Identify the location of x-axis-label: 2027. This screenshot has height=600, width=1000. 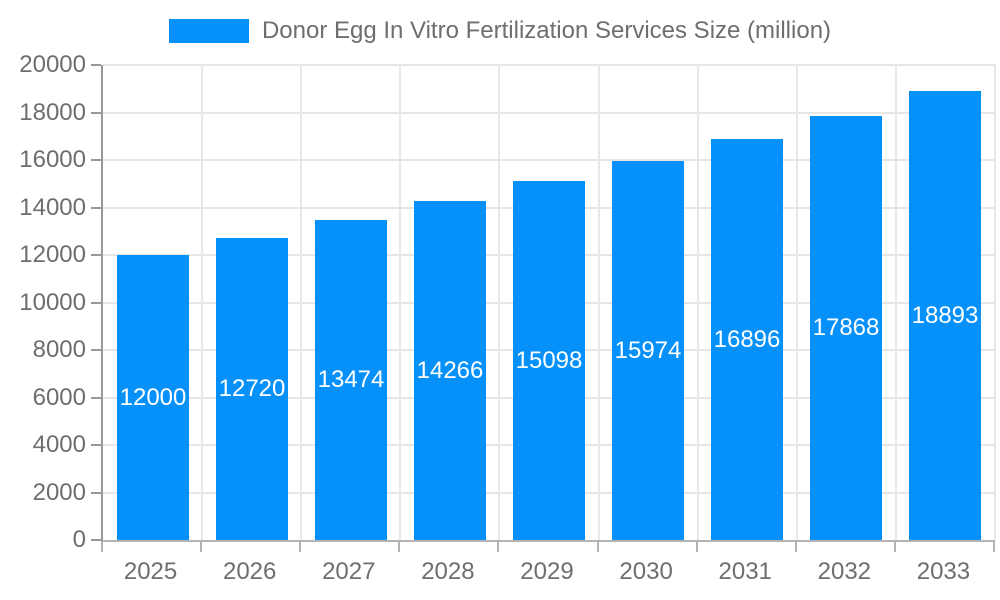
(349, 571).